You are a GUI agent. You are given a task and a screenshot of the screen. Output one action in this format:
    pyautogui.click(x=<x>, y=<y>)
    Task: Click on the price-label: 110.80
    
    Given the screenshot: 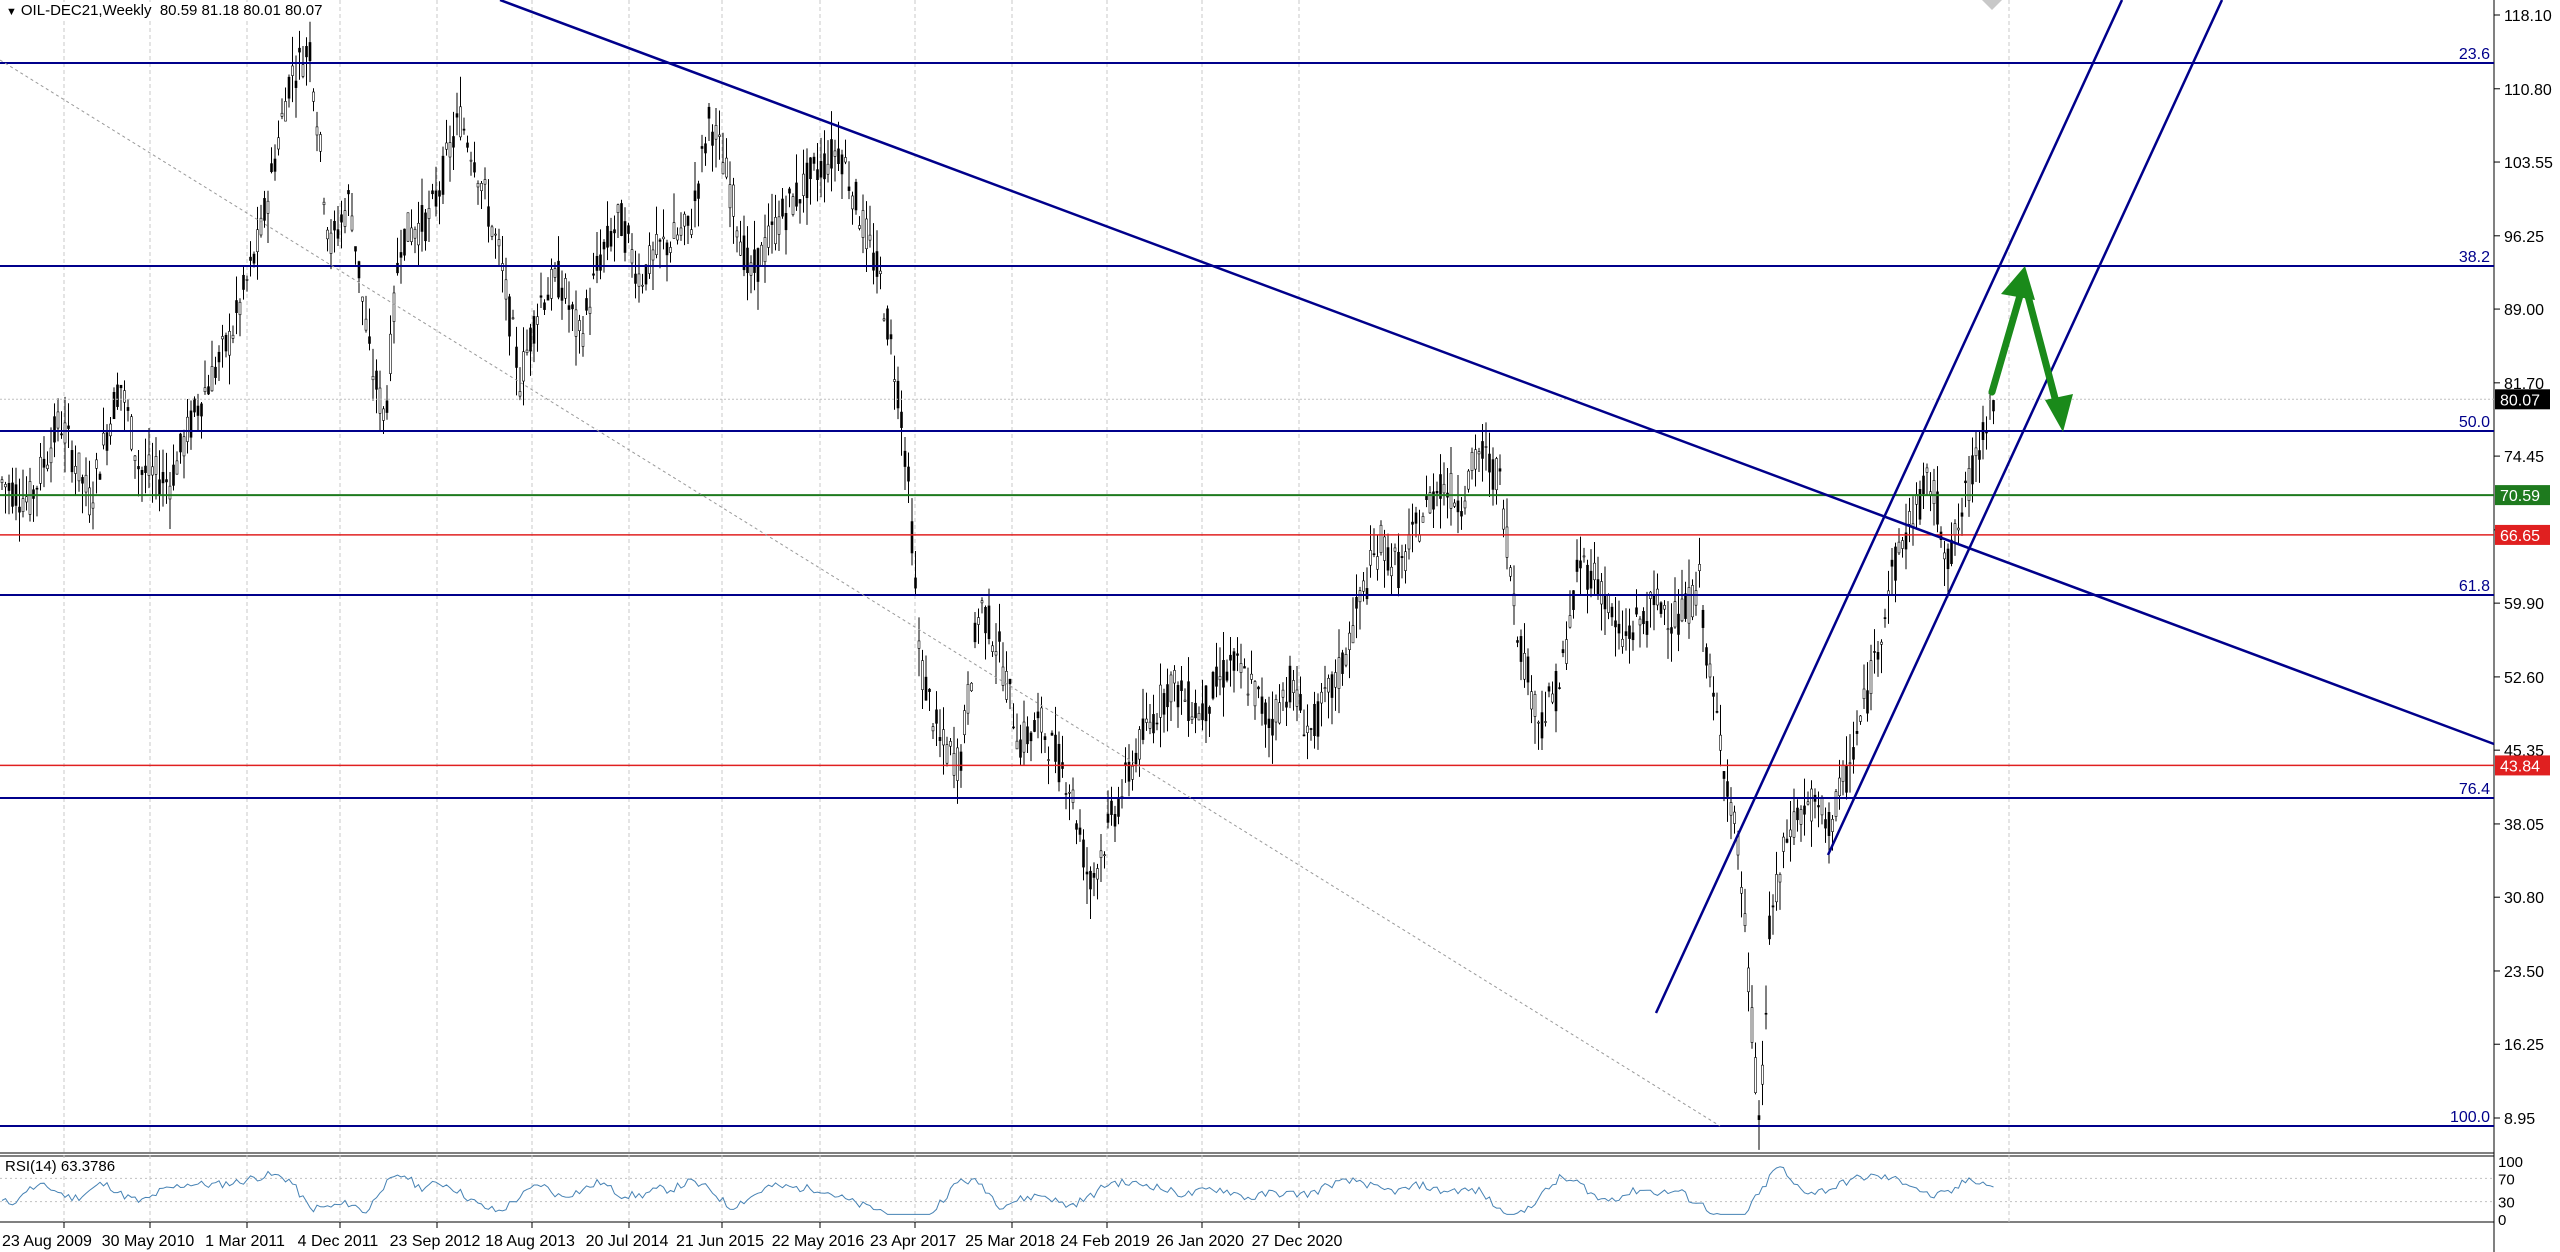 What is the action you would take?
    pyautogui.click(x=2528, y=90)
    